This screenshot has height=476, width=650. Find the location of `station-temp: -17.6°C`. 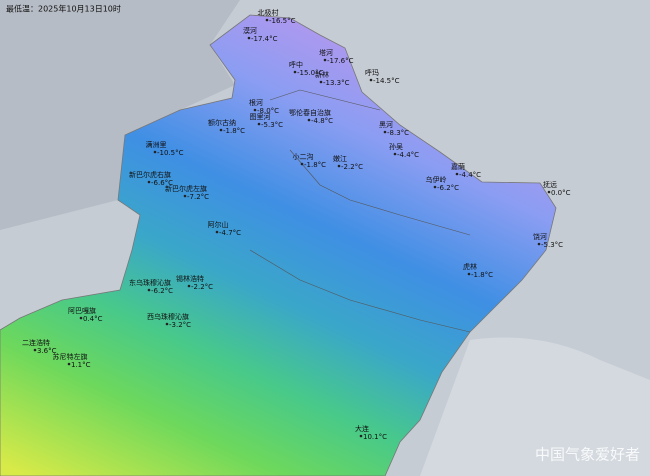

station-temp: -17.6°C is located at coordinates (340, 61).